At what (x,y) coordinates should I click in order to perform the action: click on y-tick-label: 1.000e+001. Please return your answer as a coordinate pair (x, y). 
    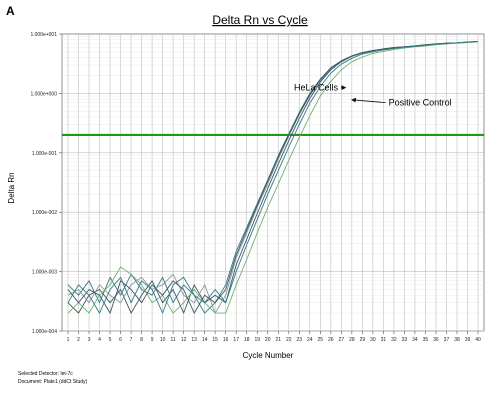
    Looking at the image, I should click on (43, 35).